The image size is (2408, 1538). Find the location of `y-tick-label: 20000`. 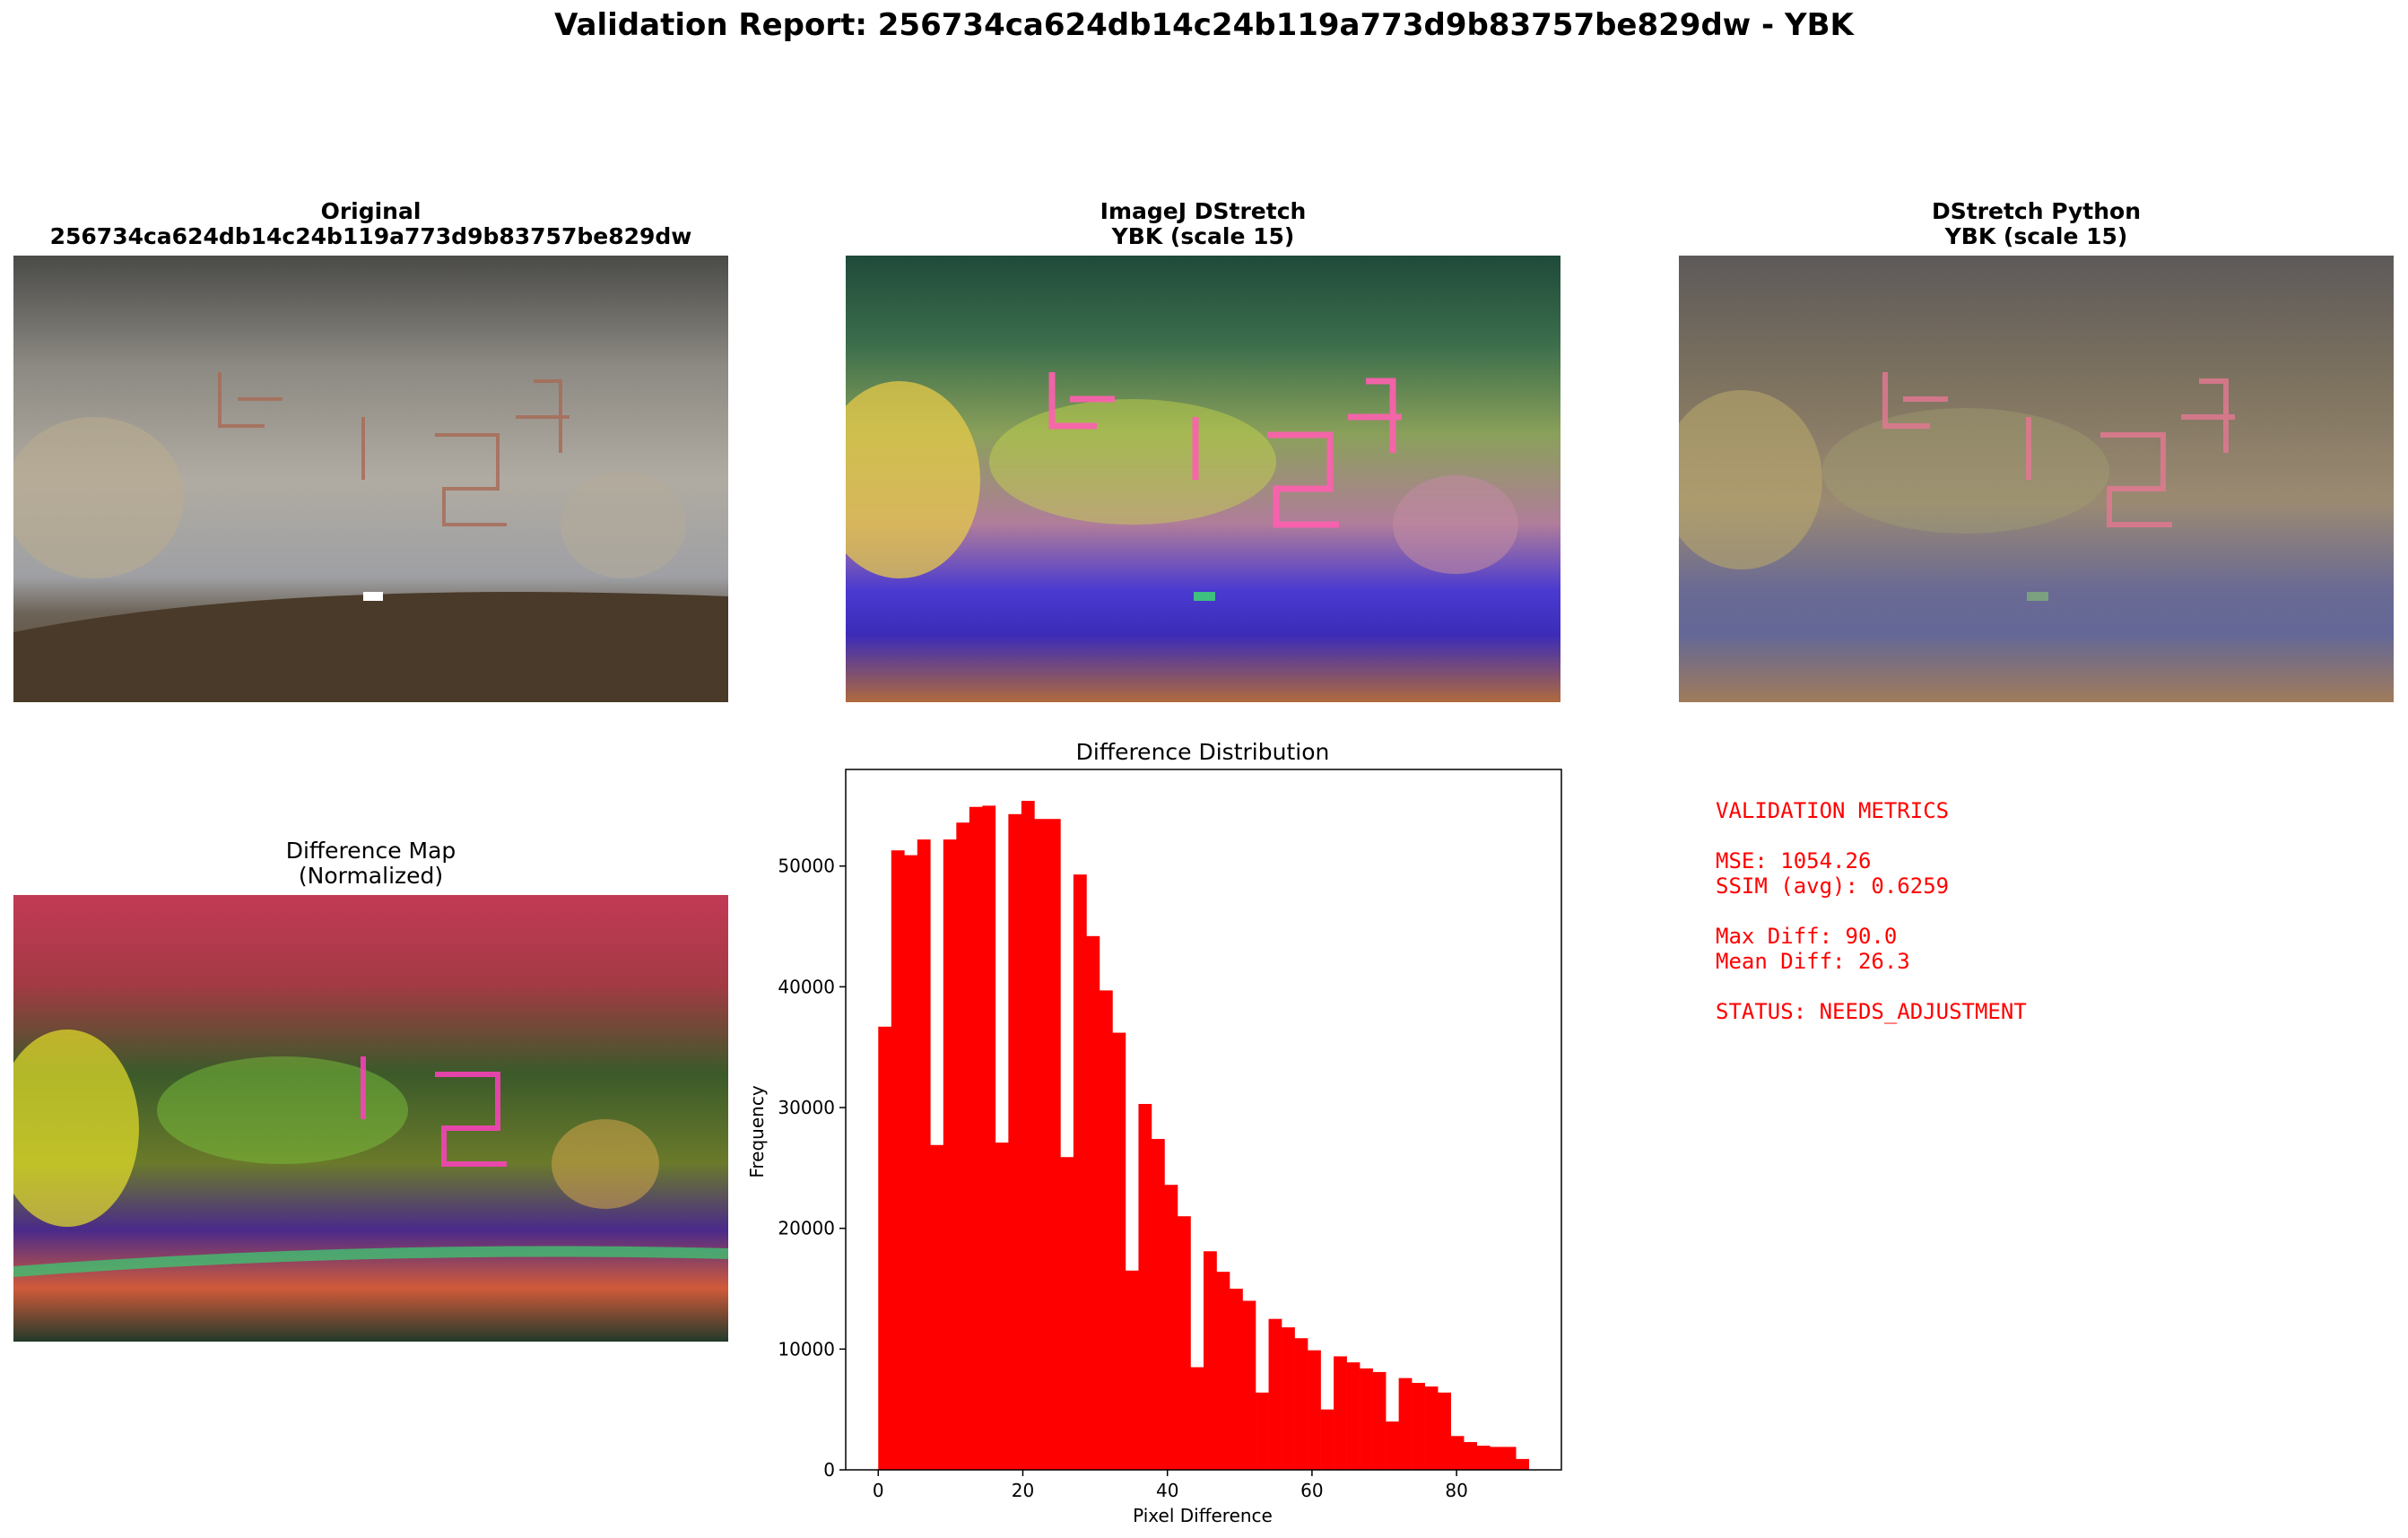

y-tick-label: 20000 is located at coordinates (806, 1229).